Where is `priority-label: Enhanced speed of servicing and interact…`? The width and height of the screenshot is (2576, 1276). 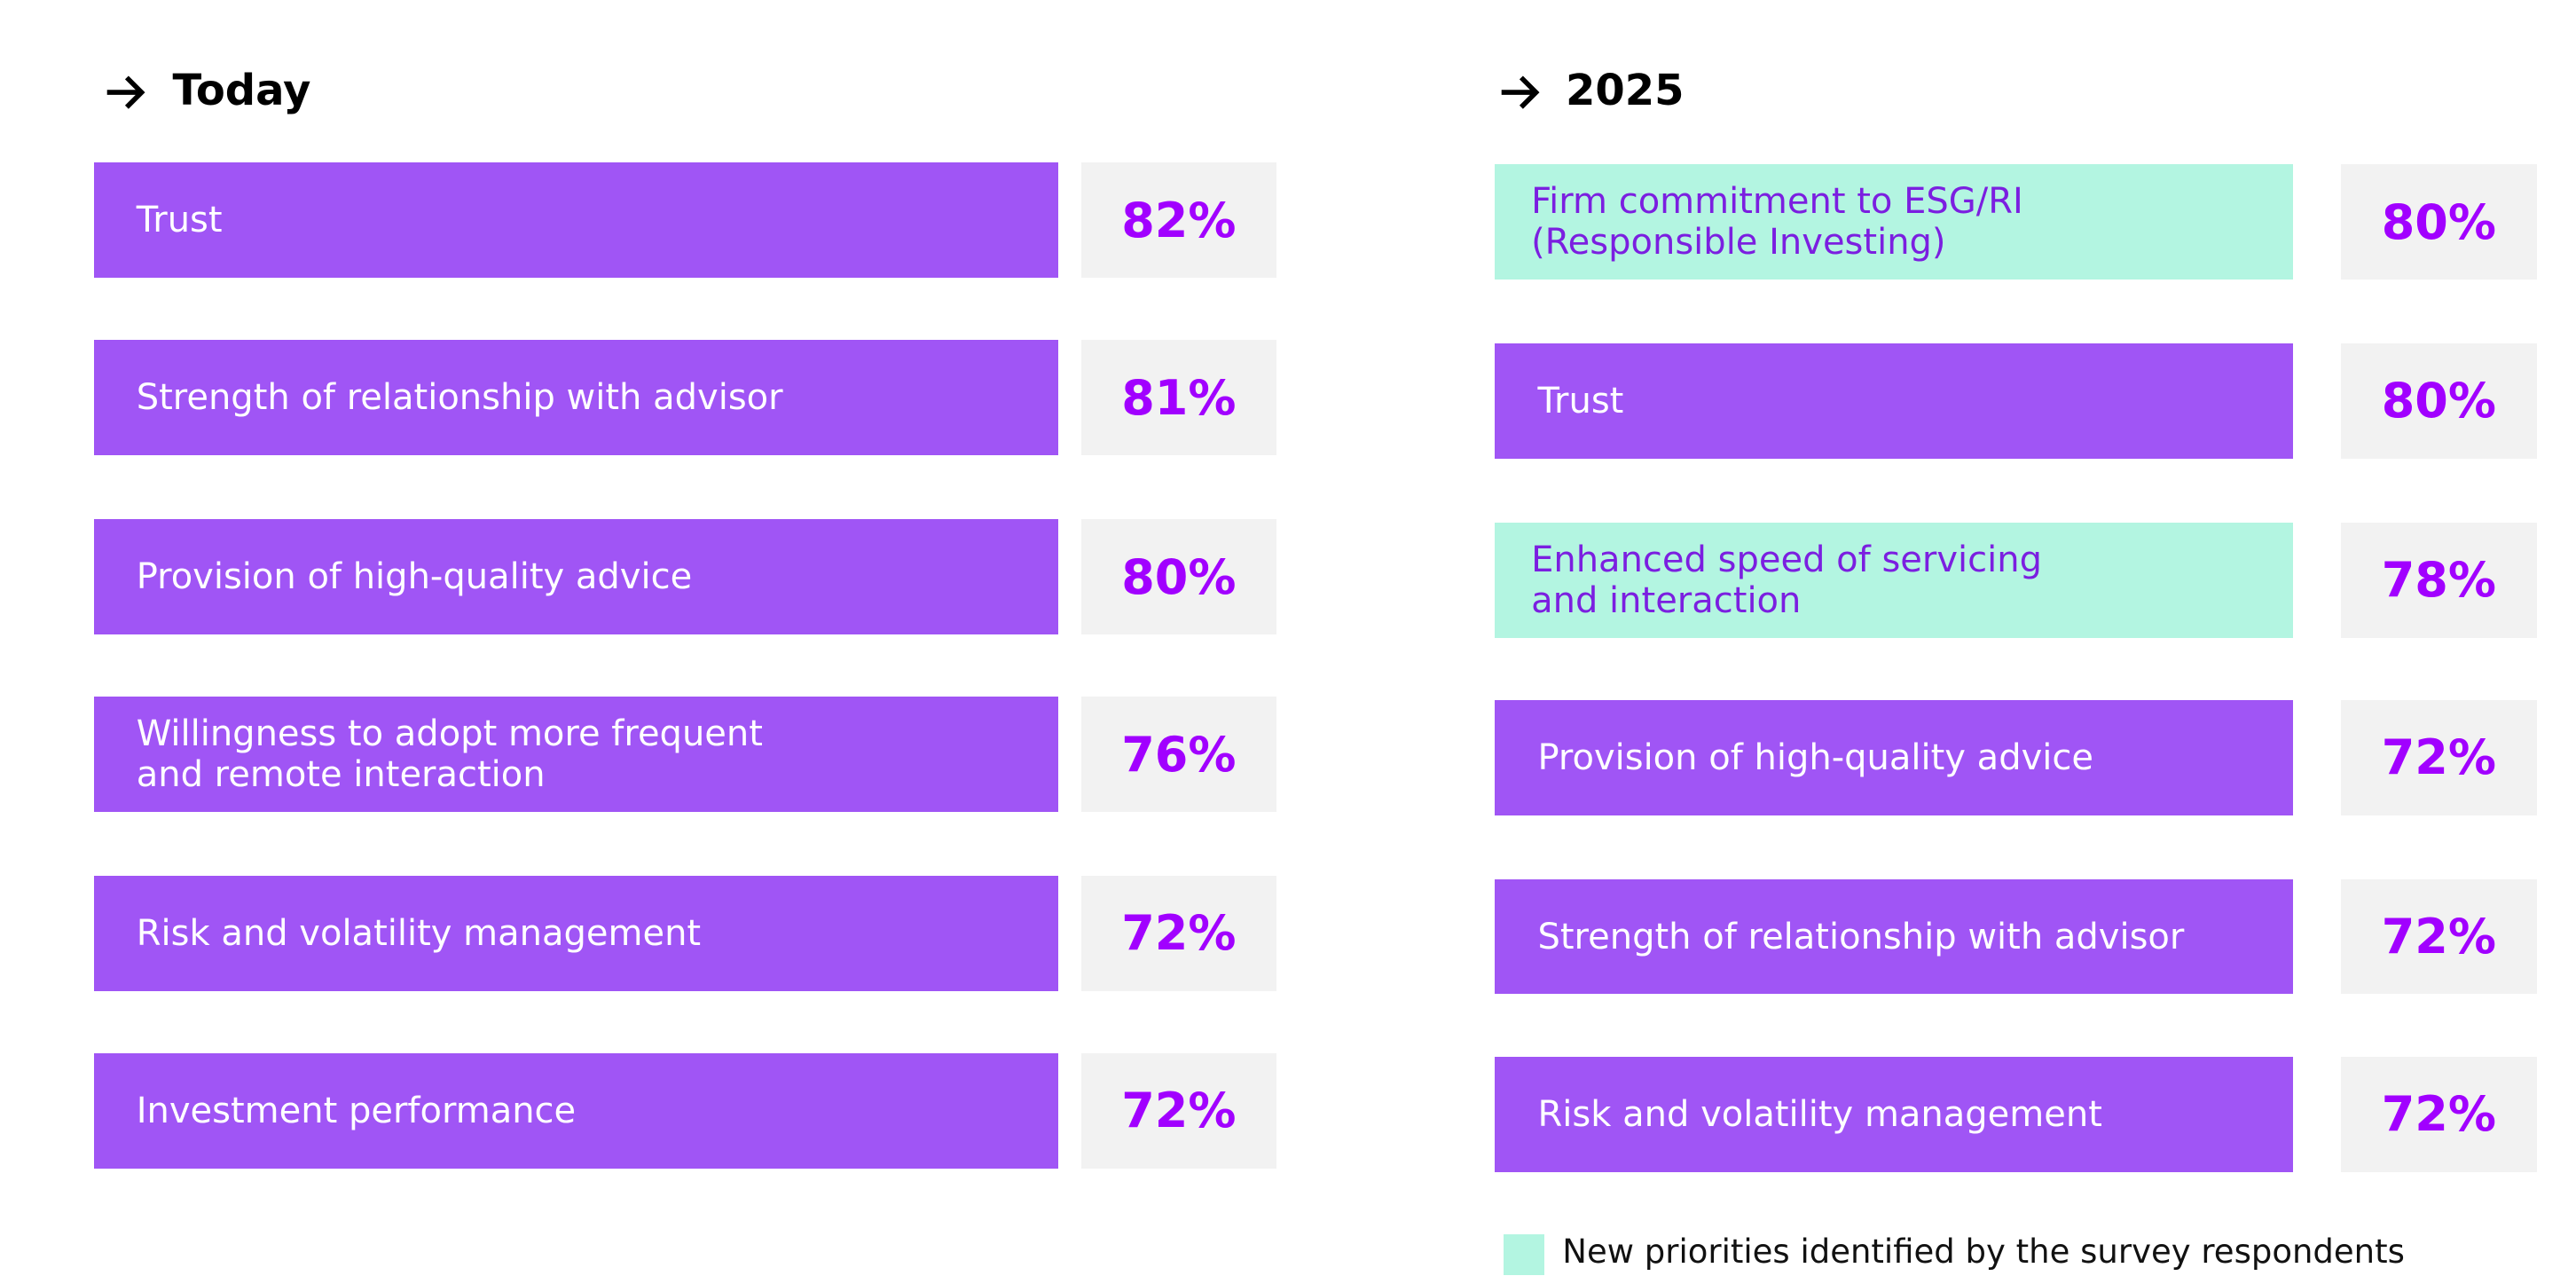 priority-label: Enhanced speed of servicing and interact… is located at coordinates (1786, 580).